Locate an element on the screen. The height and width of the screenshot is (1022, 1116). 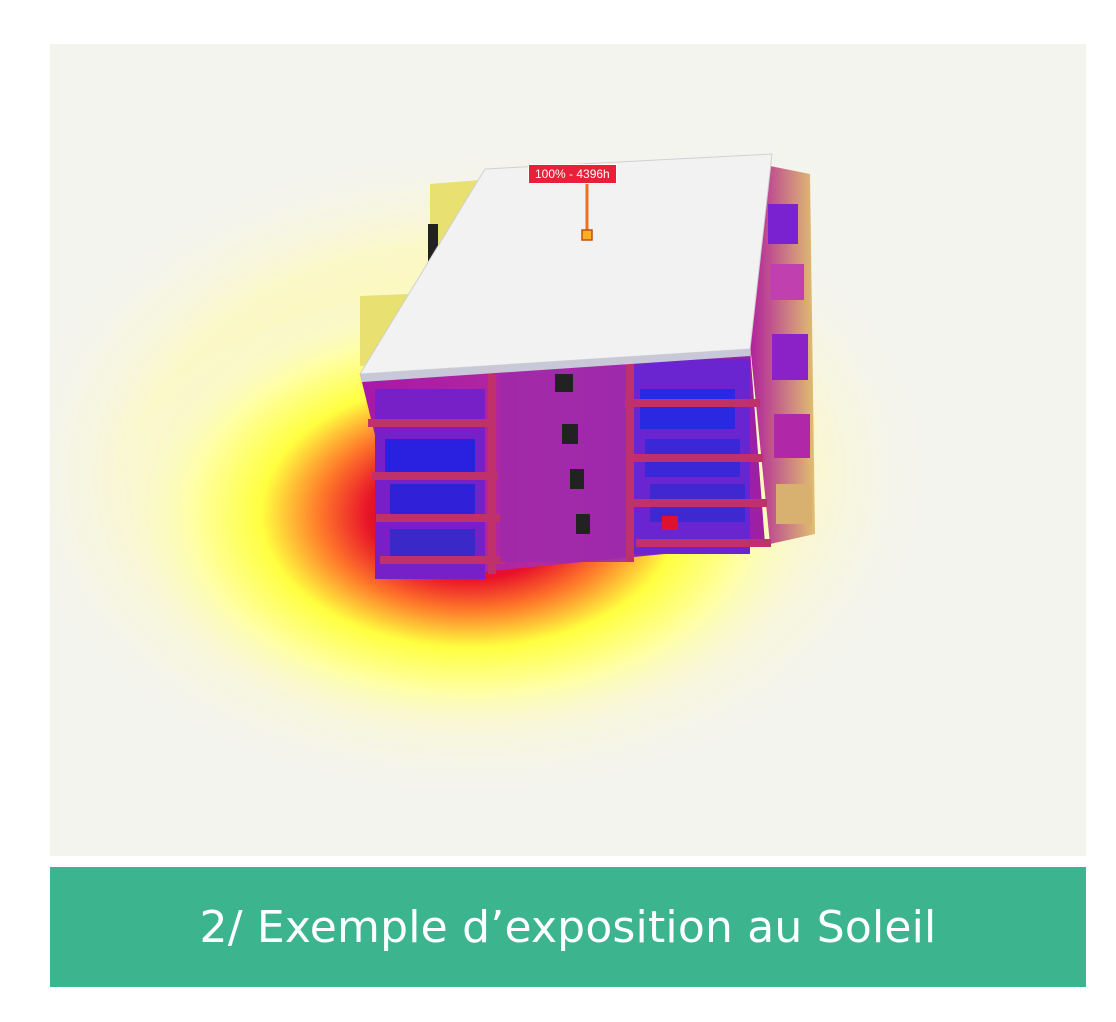
sun-exposure-measure-label: 100% - 4396h is located at coordinates (572, 174).